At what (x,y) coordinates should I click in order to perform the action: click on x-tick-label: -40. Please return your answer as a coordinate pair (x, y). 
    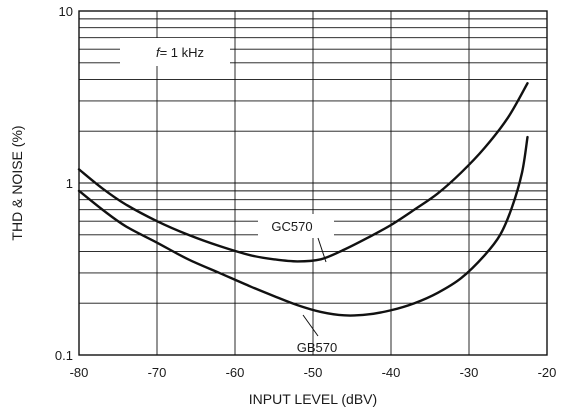
    Looking at the image, I should click on (391, 372).